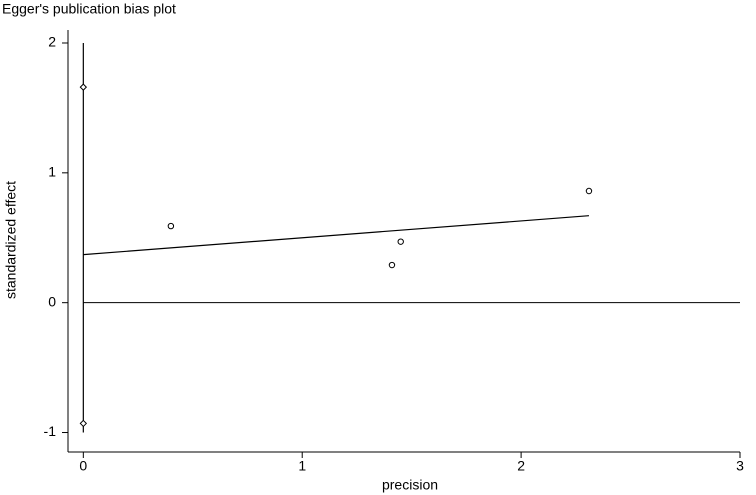 This screenshot has height=495, width=756. What do you see at coordinates (740, 466) in the screenshot?
I see `x-tick-label: 3` at bounding box center [740, 466].